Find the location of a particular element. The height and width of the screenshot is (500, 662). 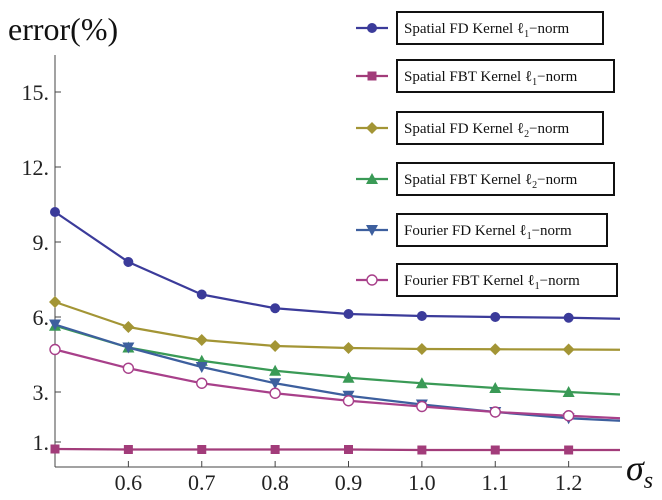

legend-label: Fourier FD Kernel ℓ1−norm is located at coordinates (488, 232).